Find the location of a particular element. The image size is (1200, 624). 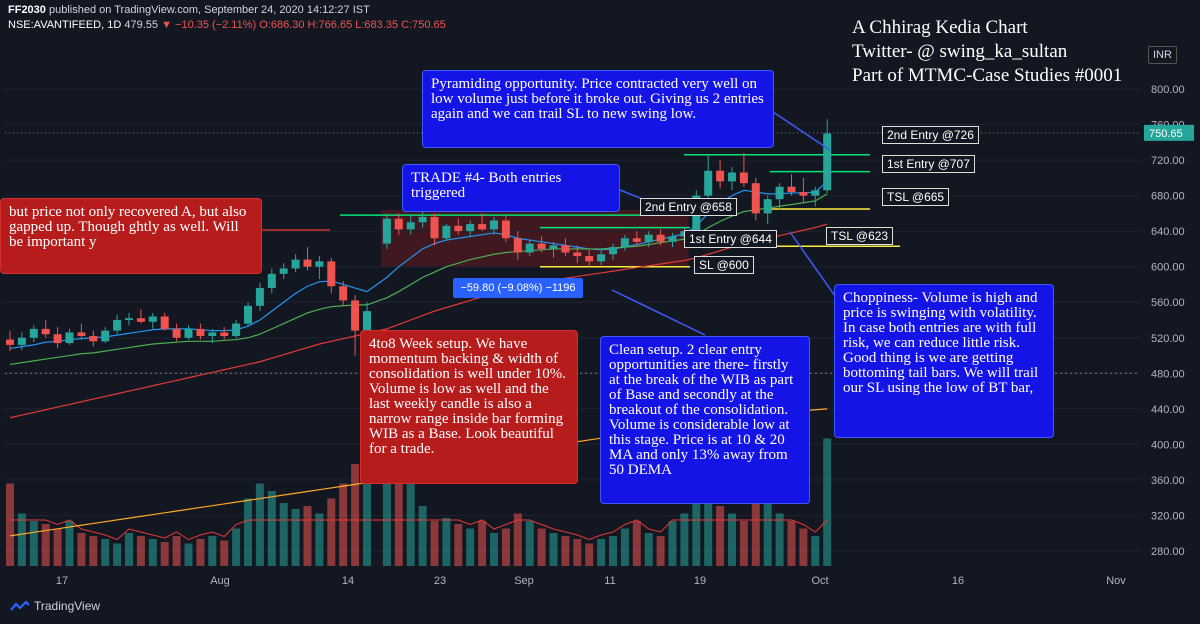

note-trade4: TRADE #4- Both entries triggered is located at coordinates (511, 188).